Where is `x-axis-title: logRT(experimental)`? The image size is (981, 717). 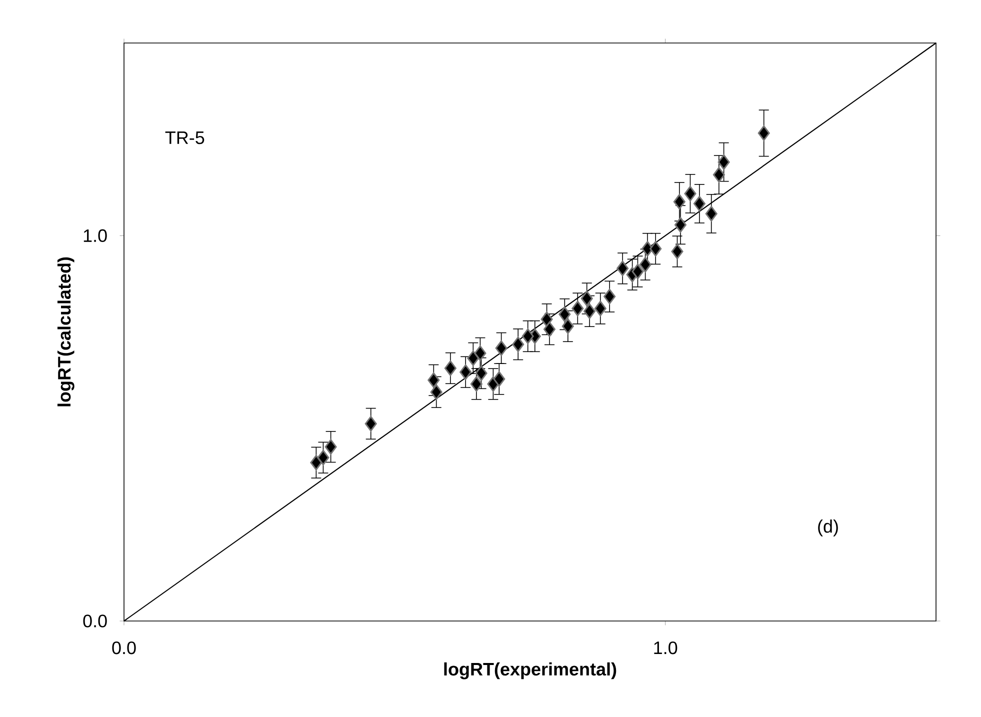
x-axis-title: logRT(experimental) is located at coordinates (530, 671).